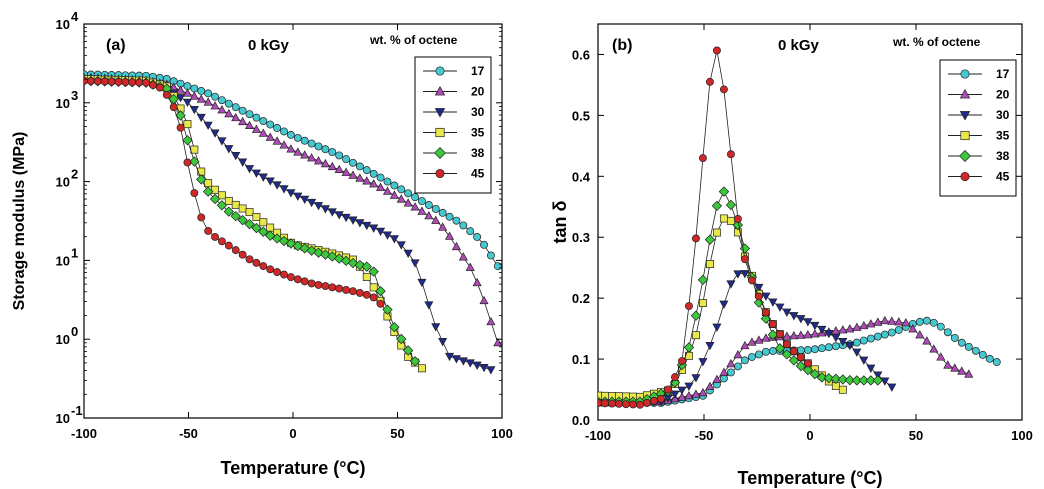 This screenshot has width=1044, height=489. Describe the element at coordinates (440, 90) in the screenshot. I see `panel-a-legend-marker` at that location.